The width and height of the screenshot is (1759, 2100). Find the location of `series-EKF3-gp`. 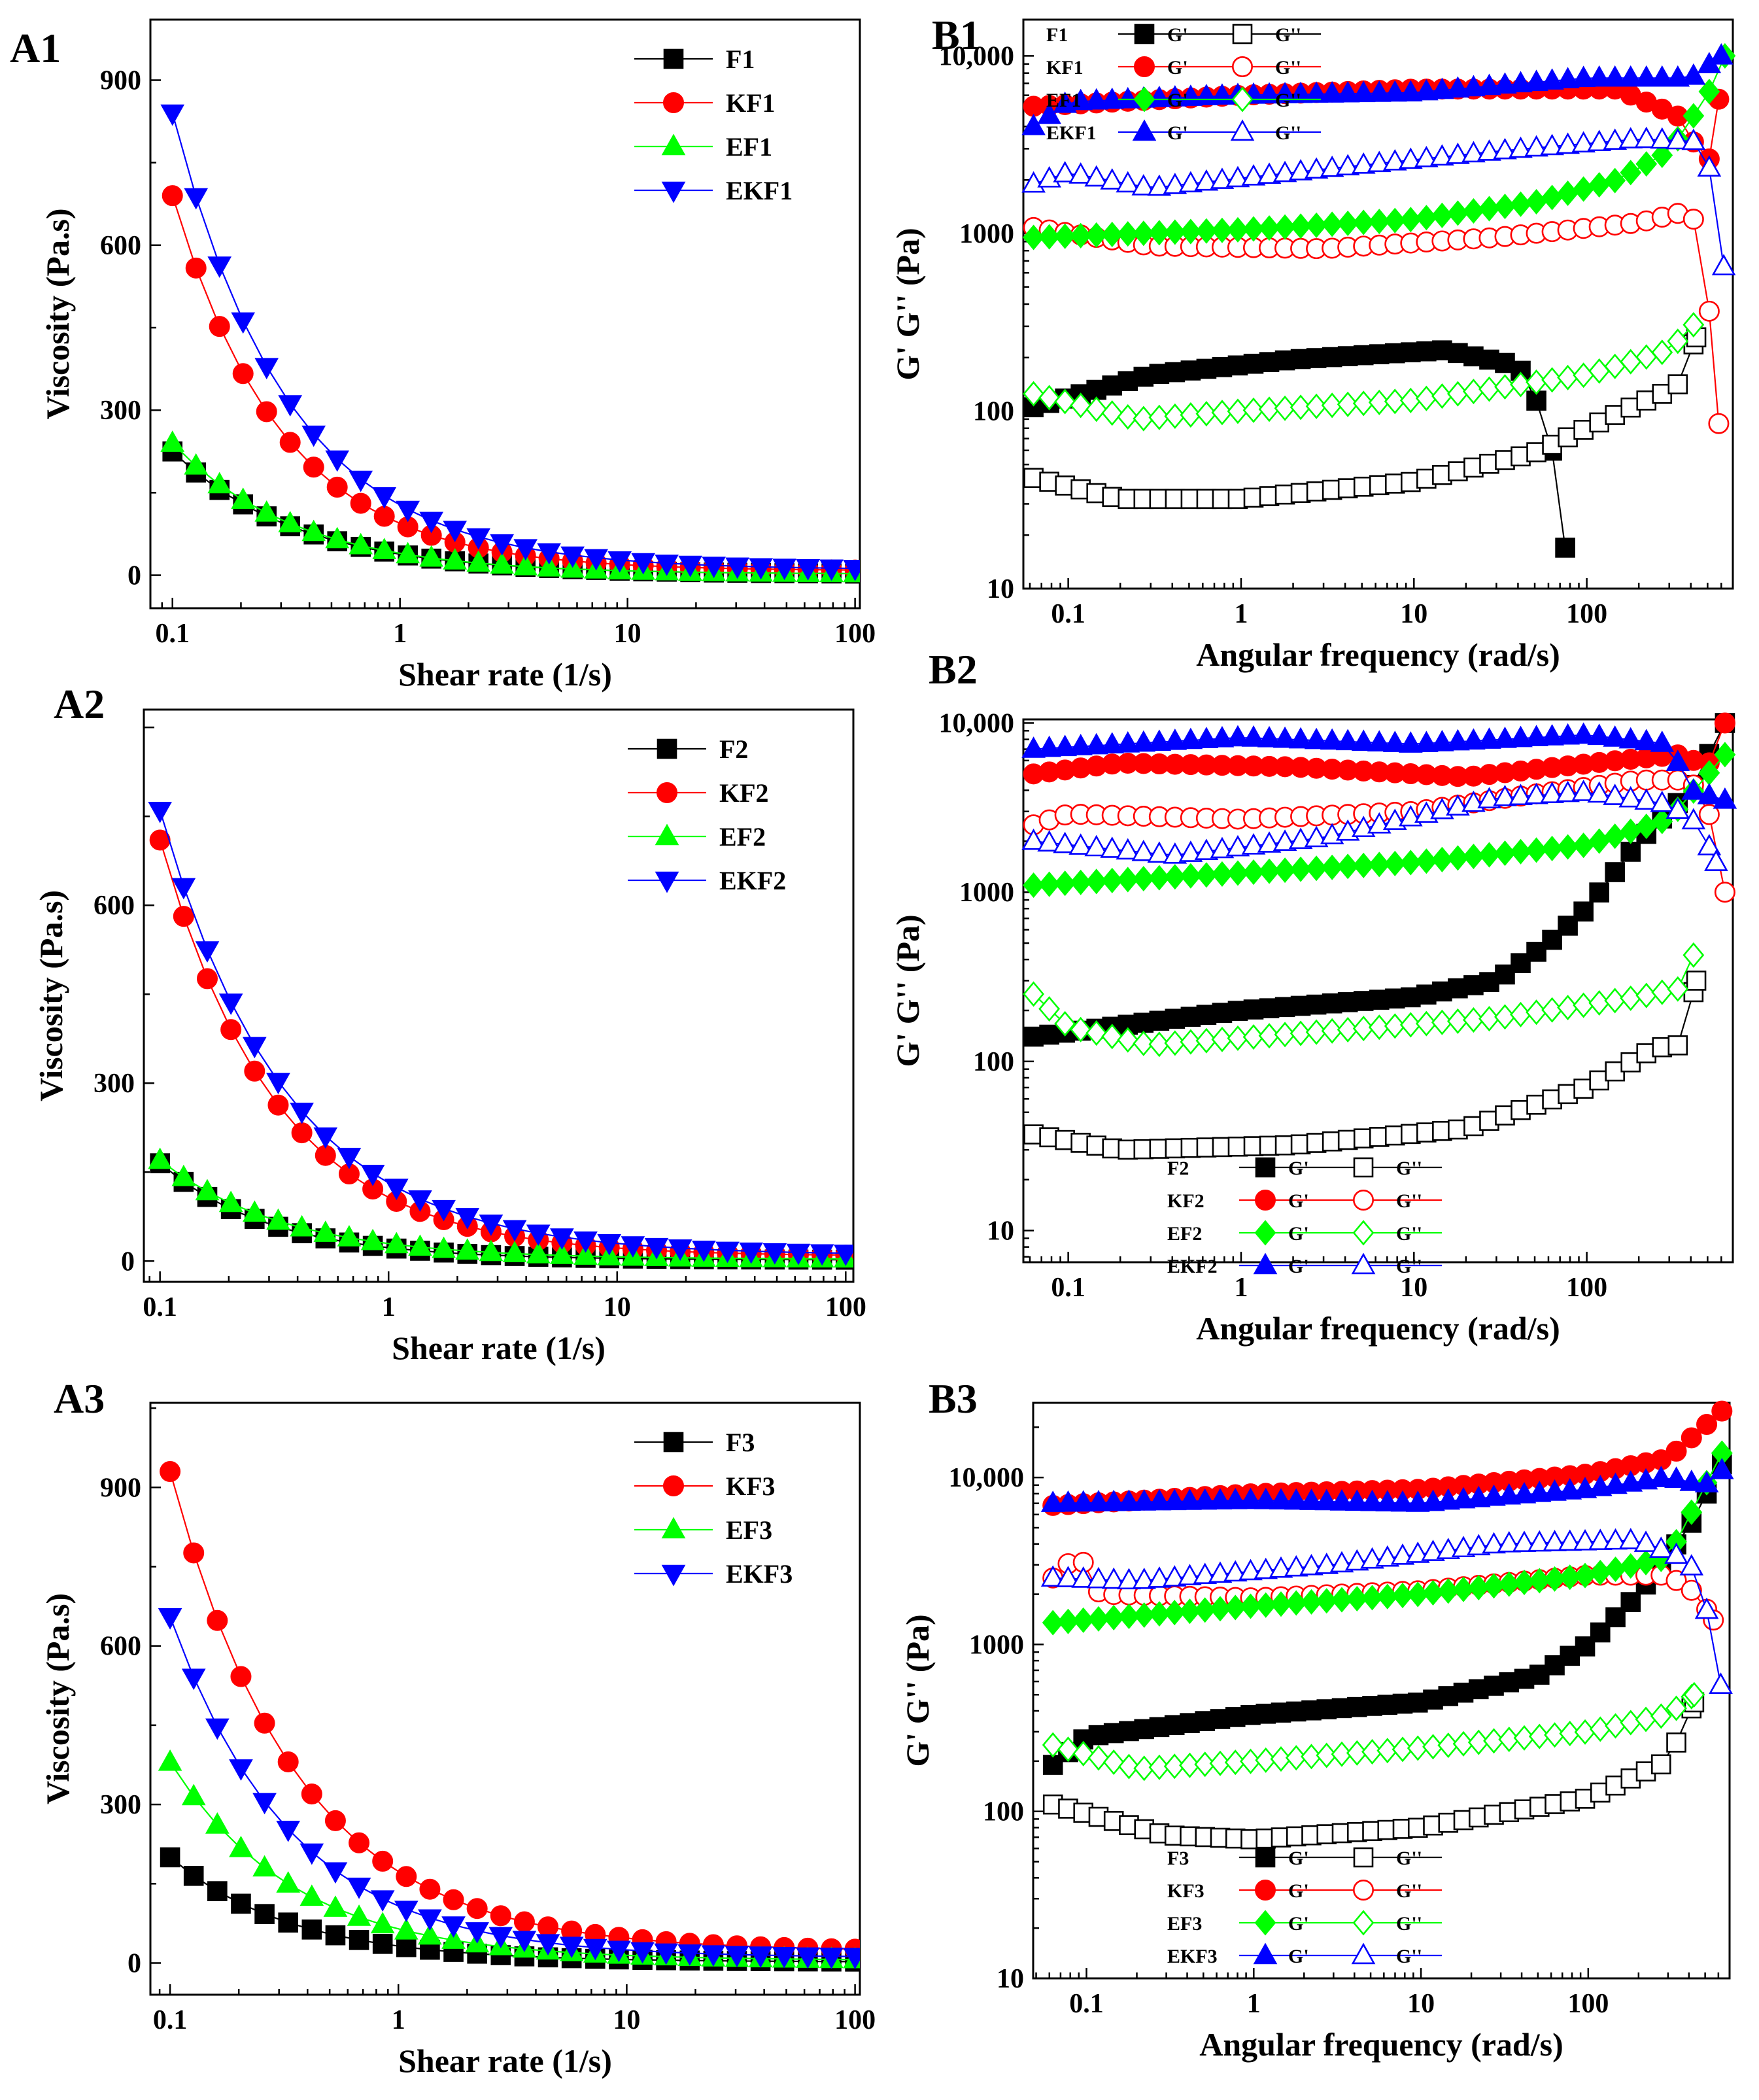

series-EKF3-gp is located at coordinates (1387, 1485).